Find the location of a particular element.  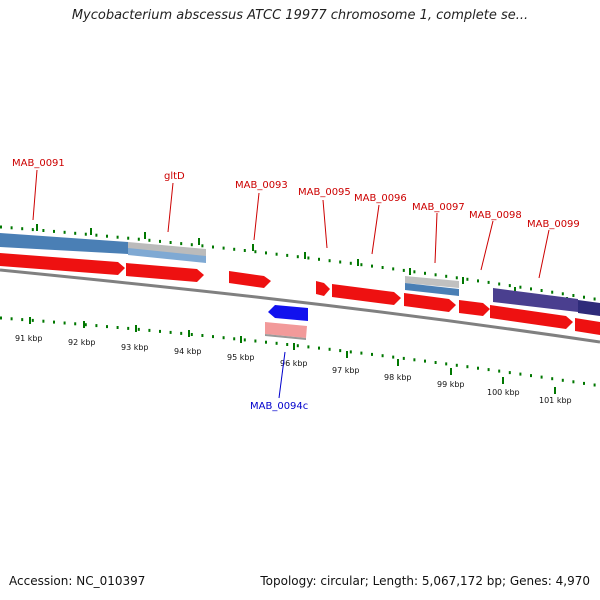

gene-label-mab0093: MAB_0093 is located at coordinates (261, 185).